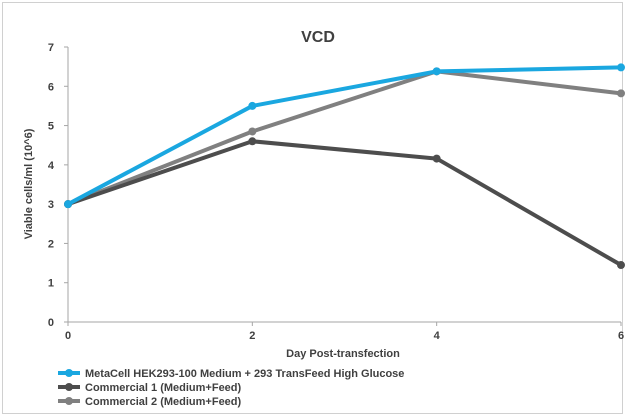 This screenshot has width=627, height=418. Describe the element at coordinates (51, 205) in the screenshot. I see `y-tick-label: 3` at that location.